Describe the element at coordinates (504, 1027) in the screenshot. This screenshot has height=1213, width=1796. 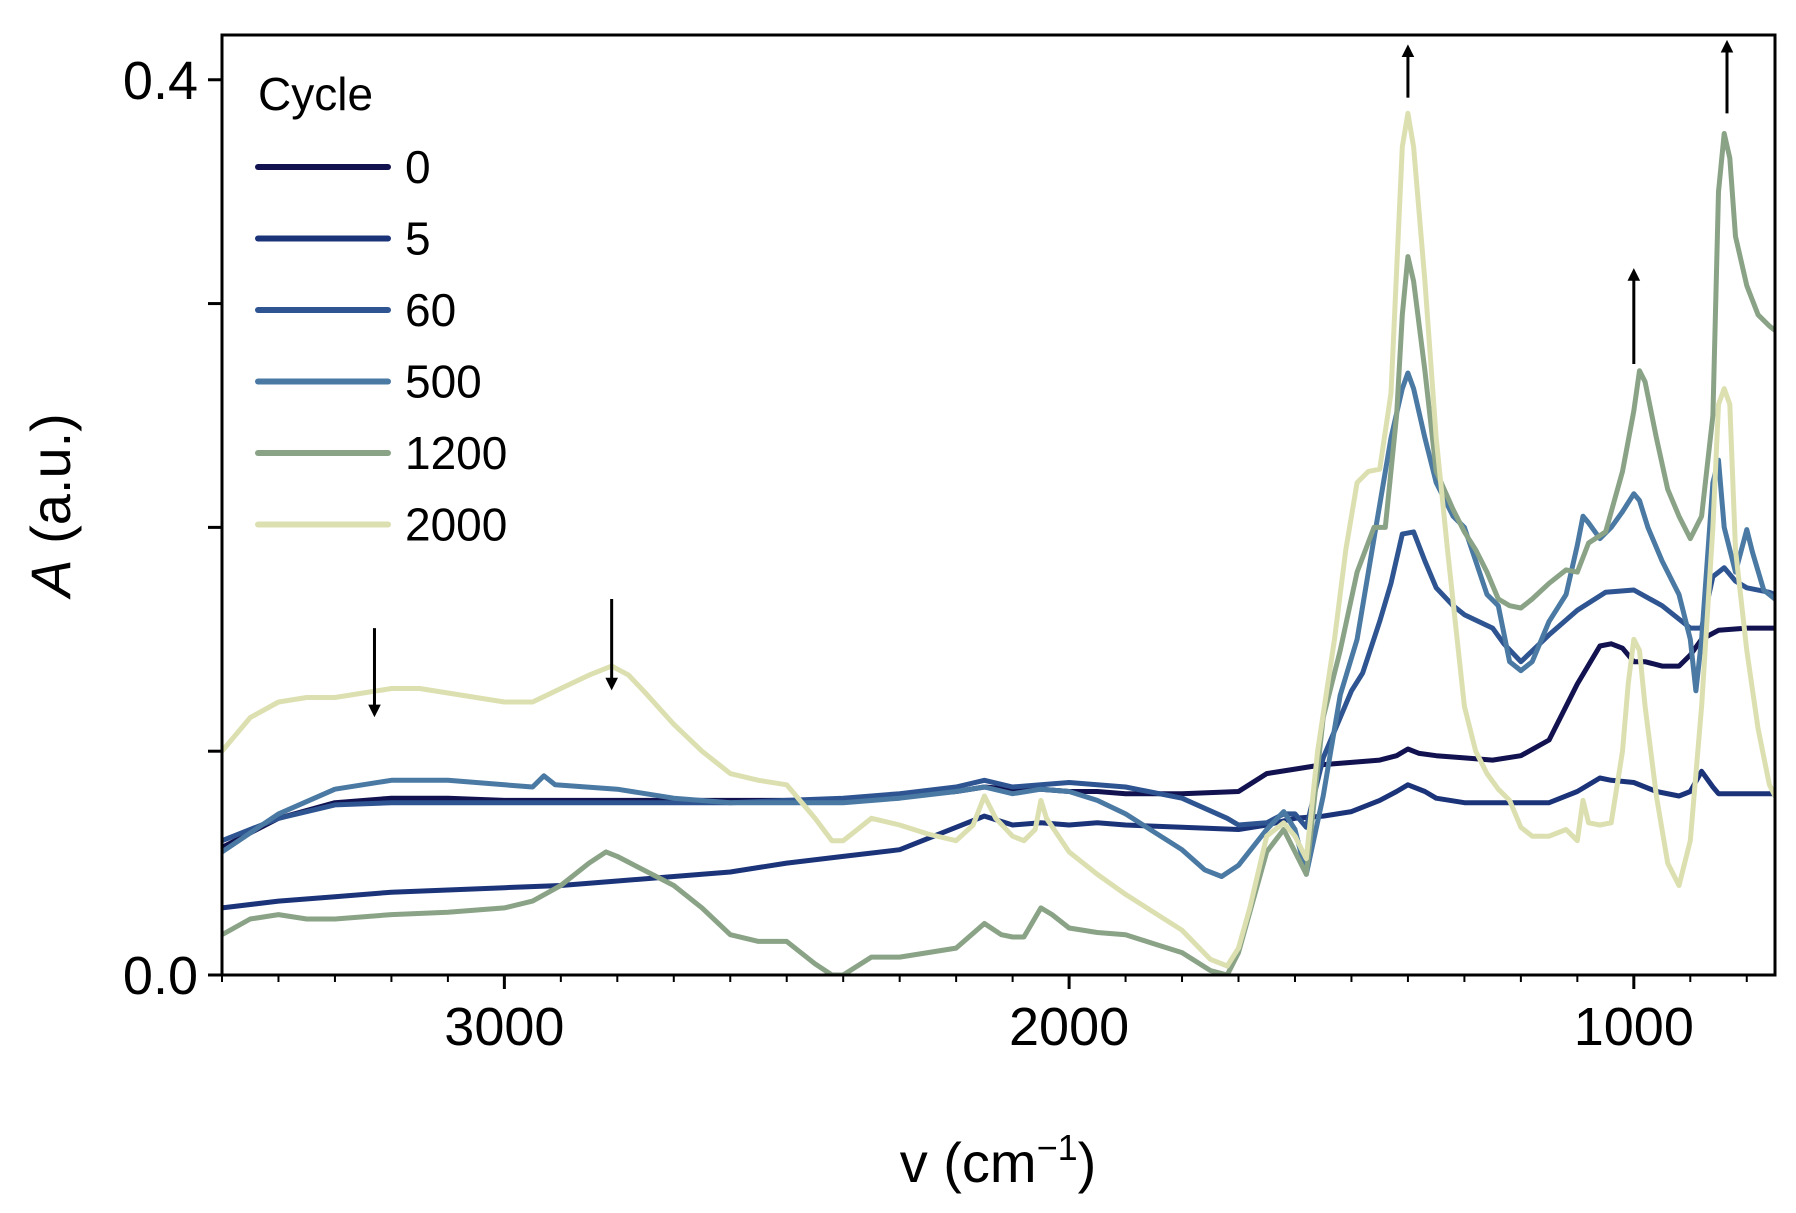
I see `x-tick-label: 3000` at that location.